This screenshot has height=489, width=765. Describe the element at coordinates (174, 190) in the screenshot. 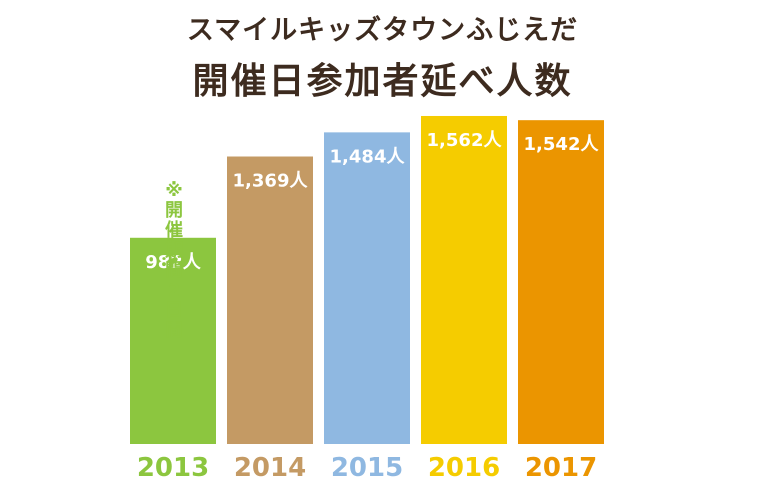

I see `note-char: ※` at that location.